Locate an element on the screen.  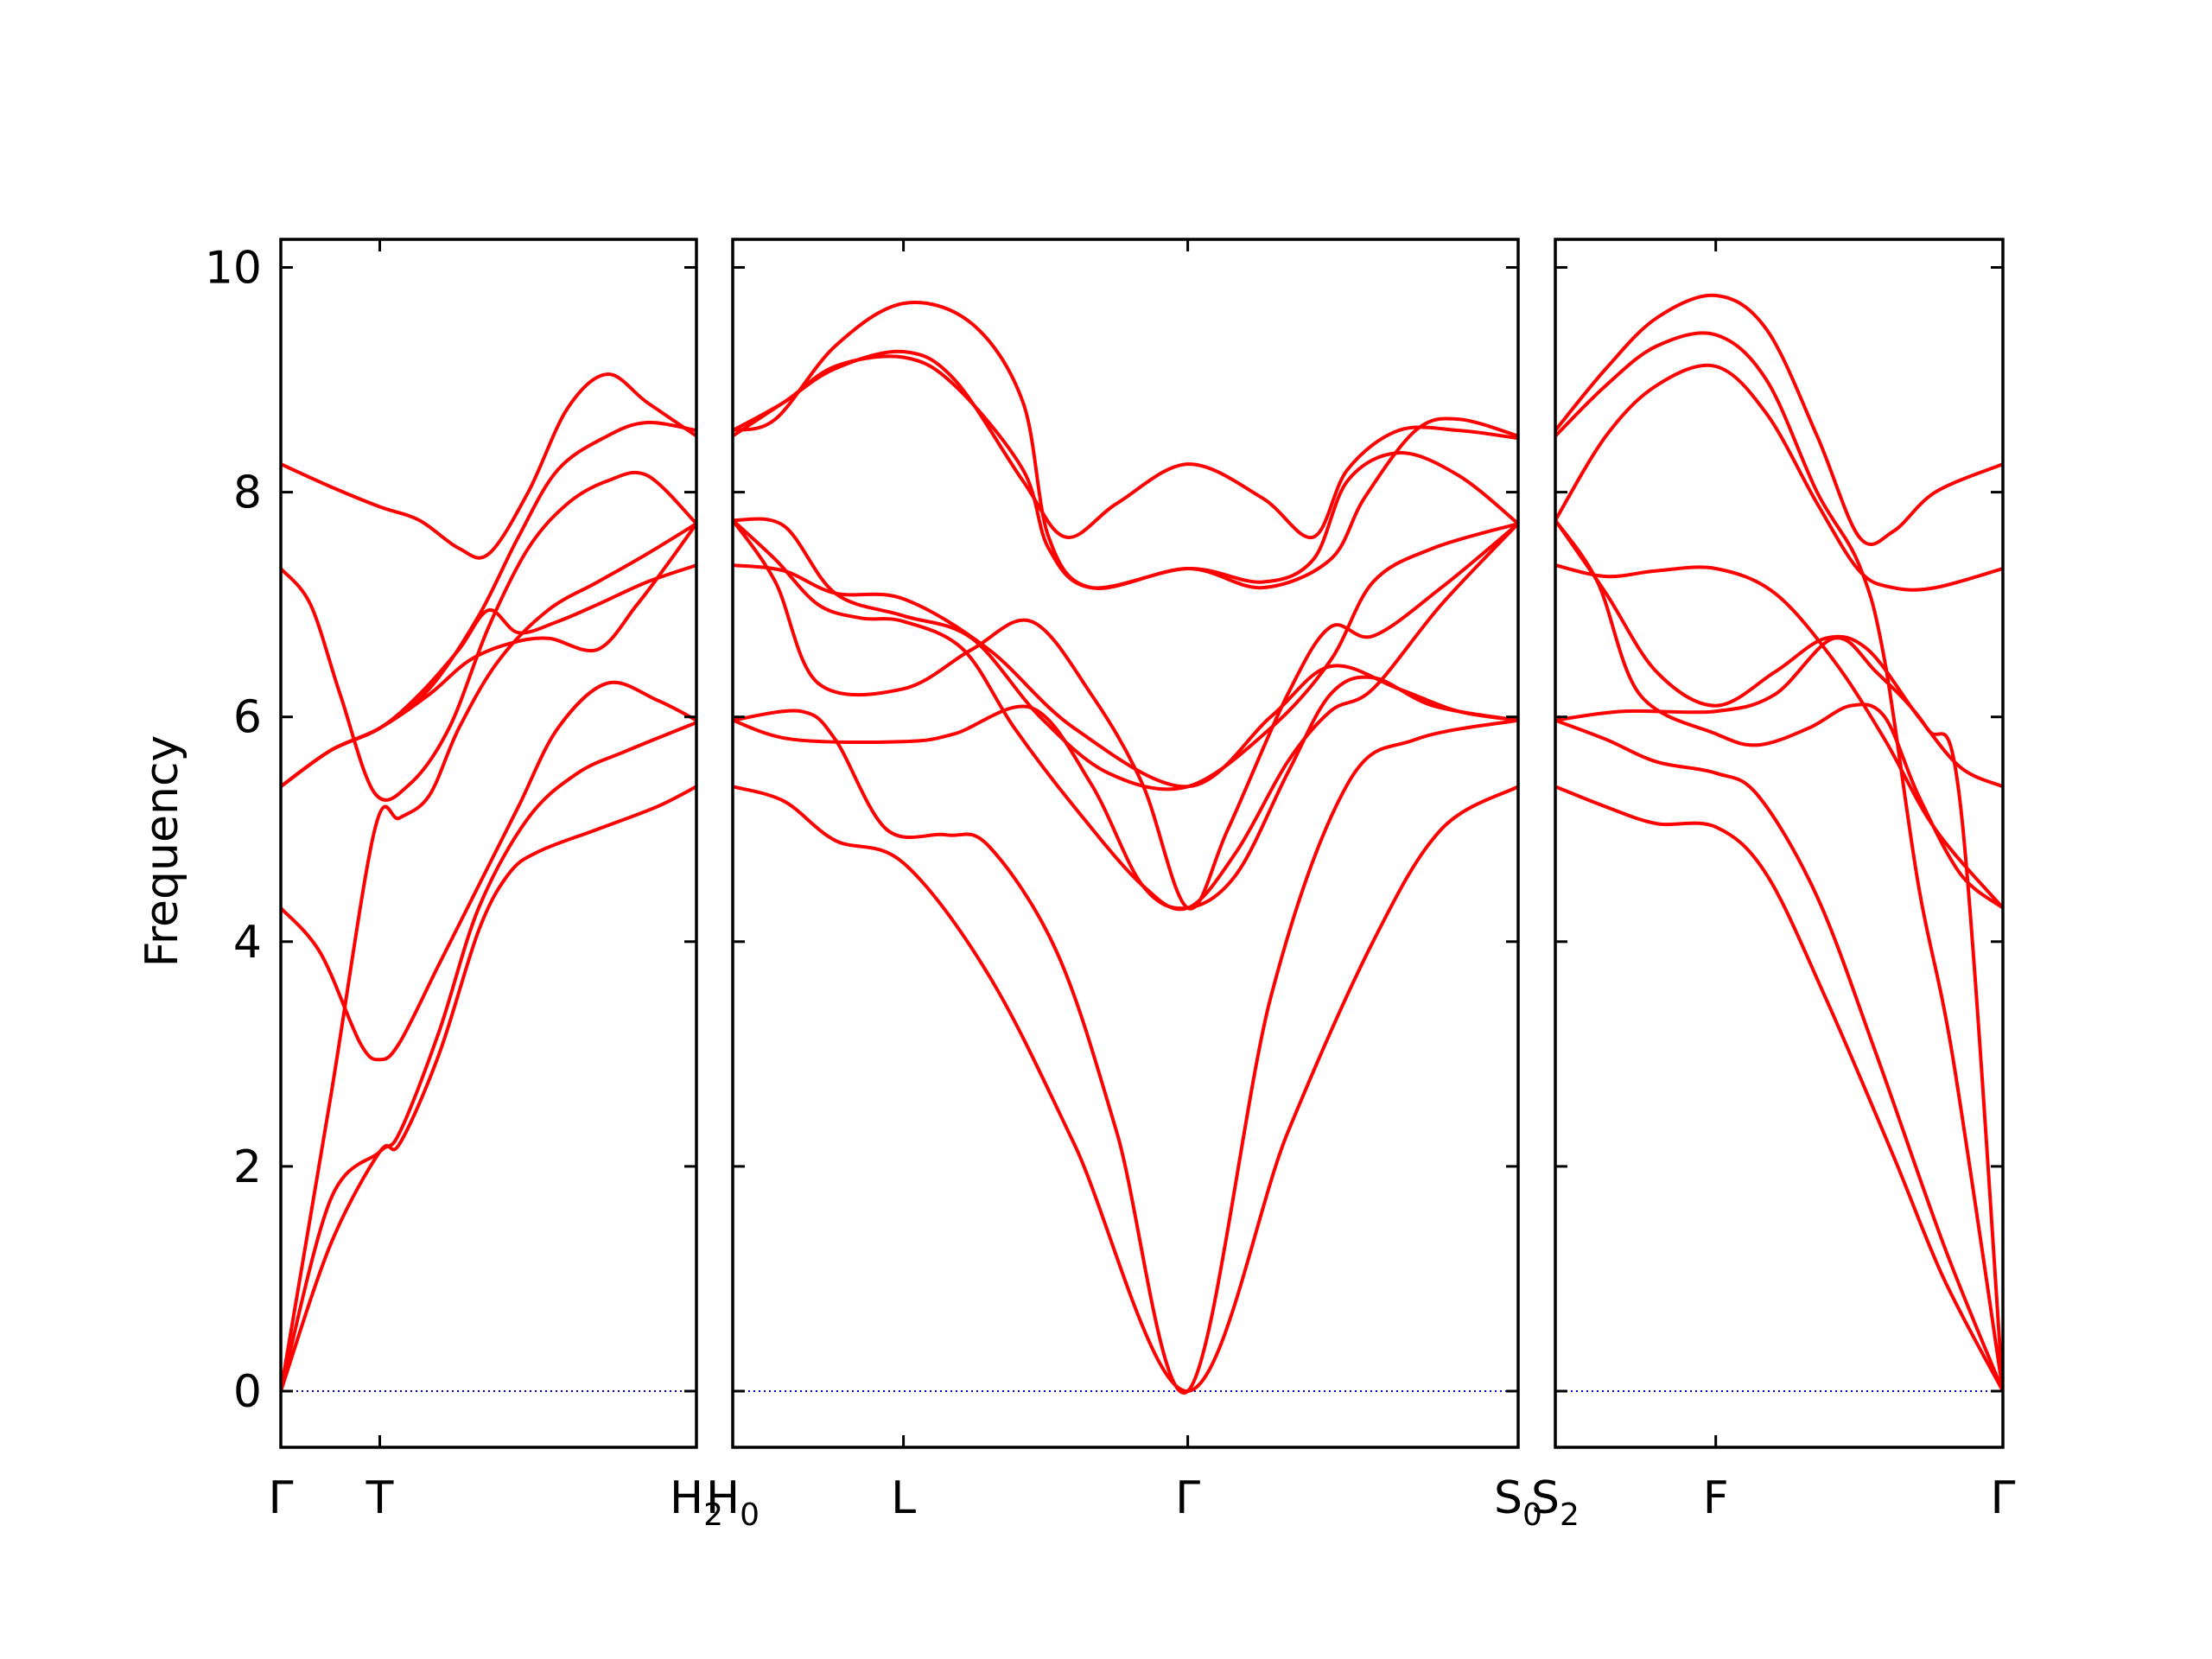
y-tick-label: 0 is located at coordinates (247, 1392).